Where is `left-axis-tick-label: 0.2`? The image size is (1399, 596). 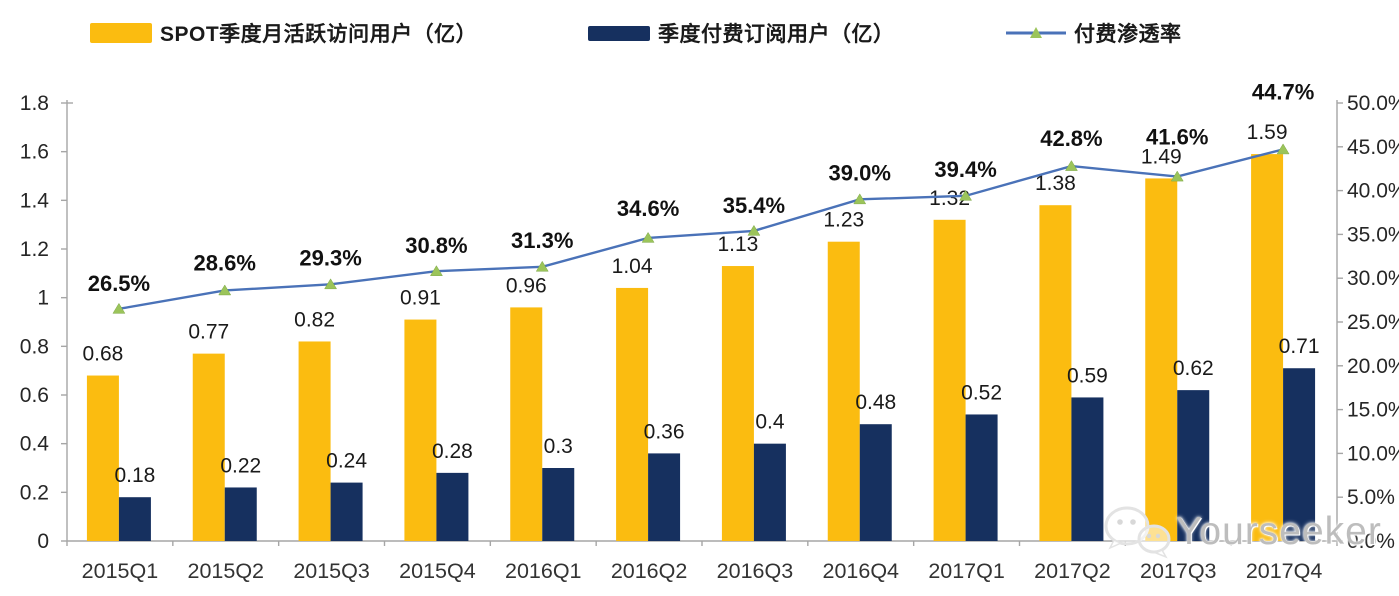
left-axis-tick-label: 0.2 is located at coordinates (34, 492).